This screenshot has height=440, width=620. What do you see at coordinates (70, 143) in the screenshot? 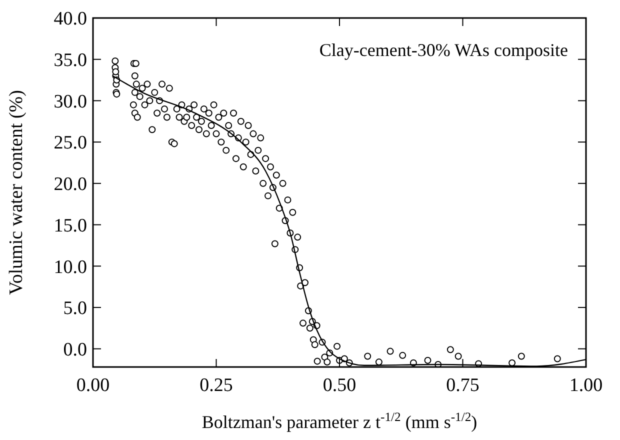
I see `y-tick-label: 25.0` at bounding box center [70, 143].